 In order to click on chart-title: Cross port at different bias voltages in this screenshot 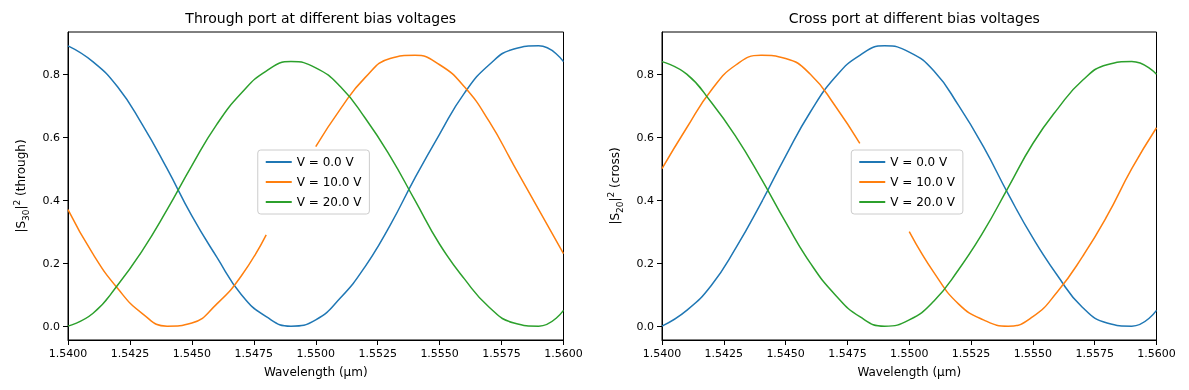, I will do `click(914, 18)`.